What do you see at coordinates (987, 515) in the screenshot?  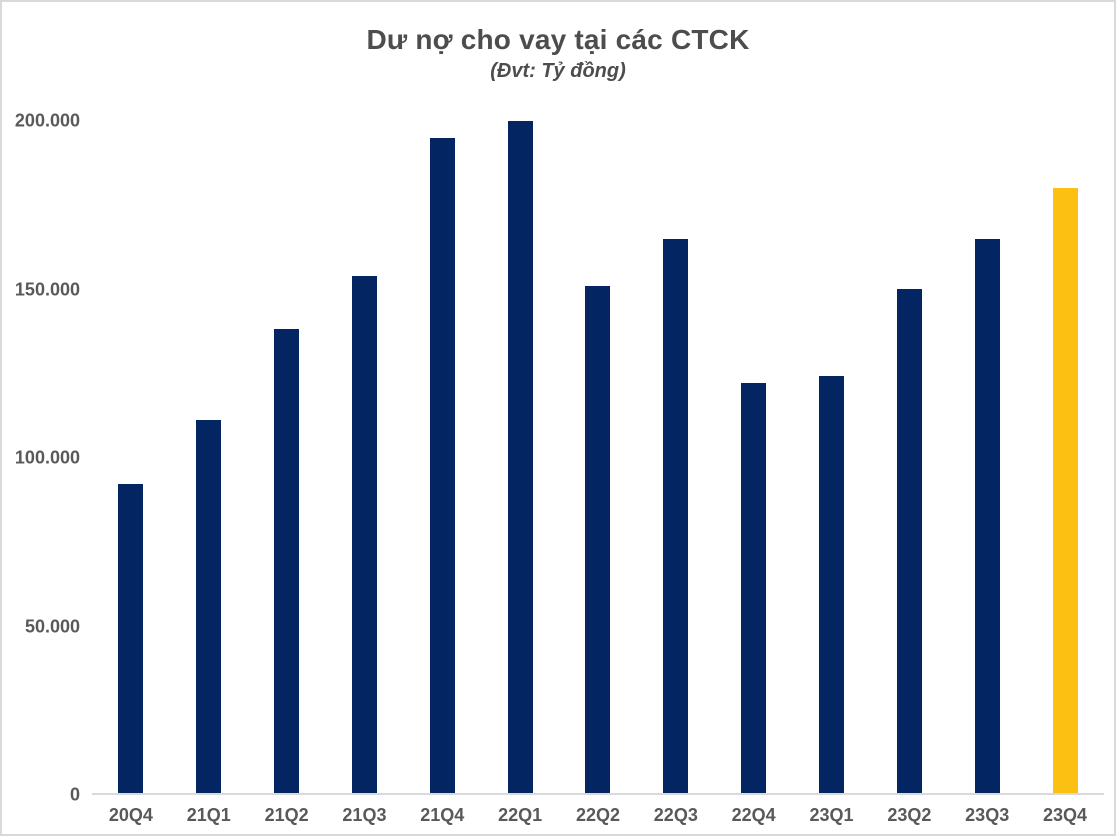 I see `bar-23Q3` at bounding box center [987, 515].